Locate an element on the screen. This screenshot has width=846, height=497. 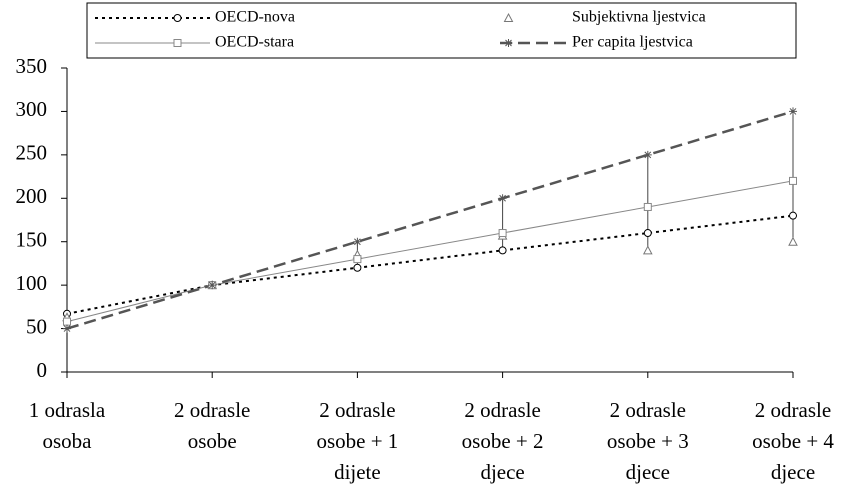
x-tick-label: osoba is located at coordinates (68, 441).